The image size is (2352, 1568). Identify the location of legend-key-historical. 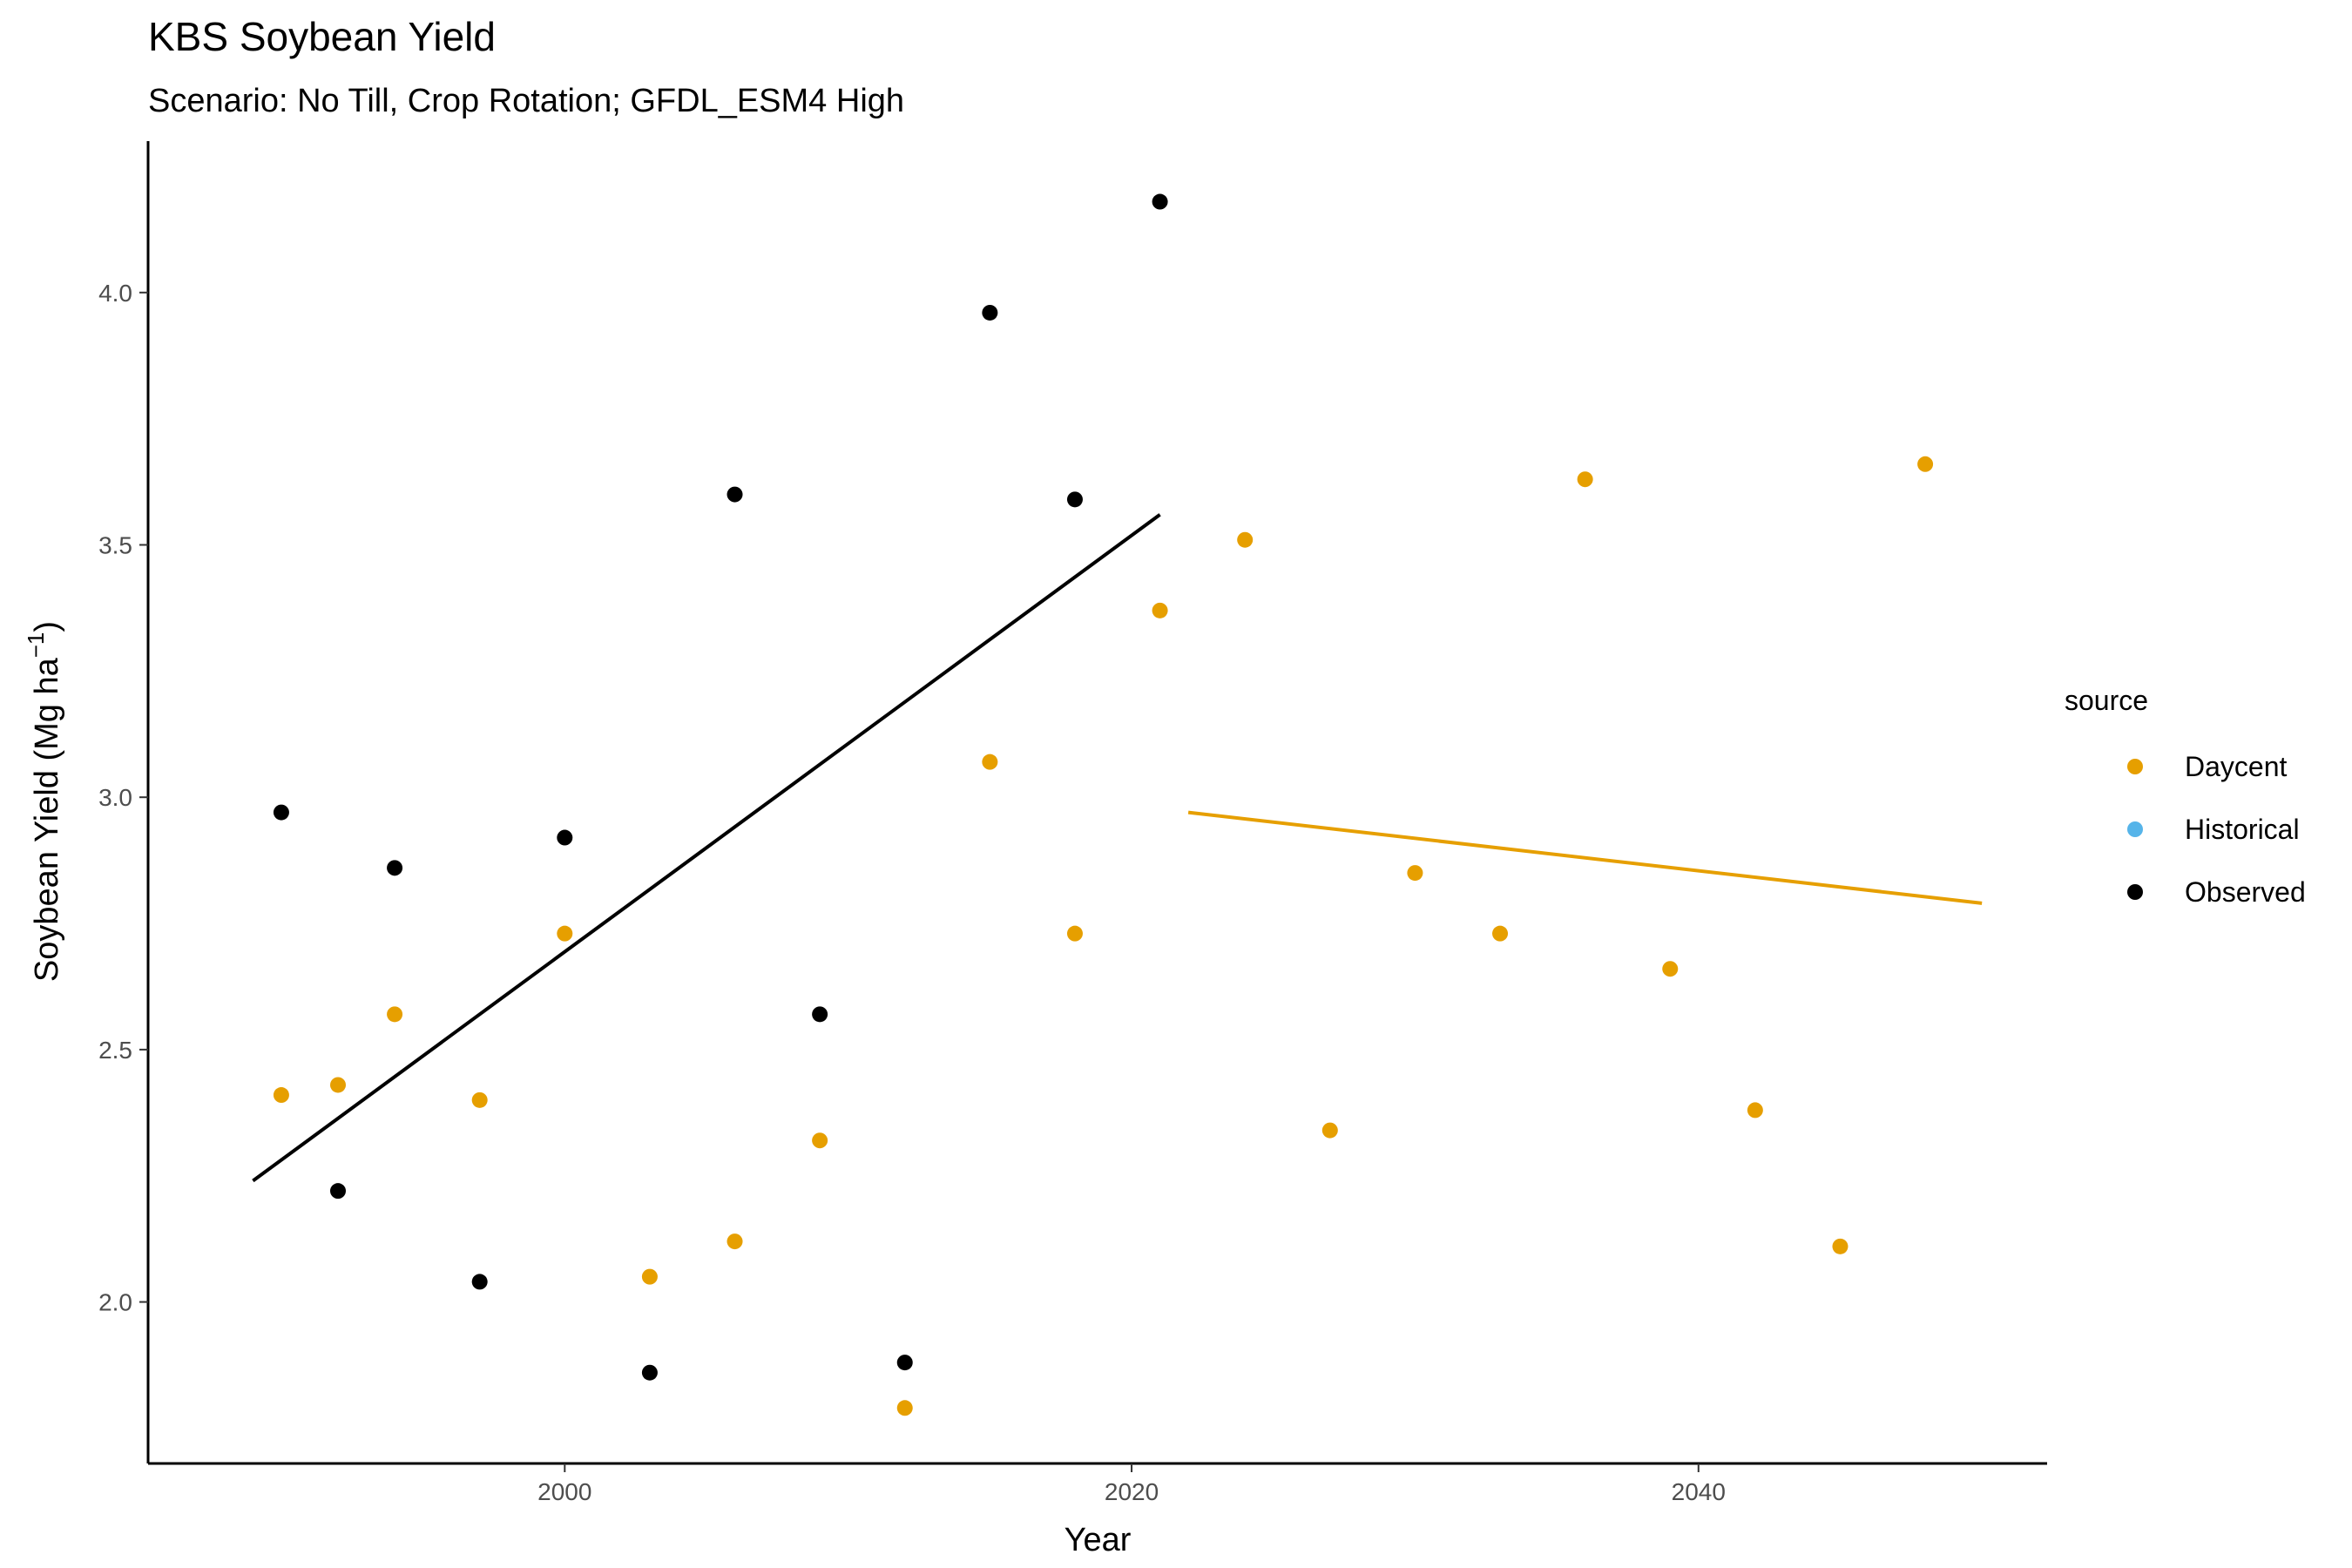
(2135, 829).